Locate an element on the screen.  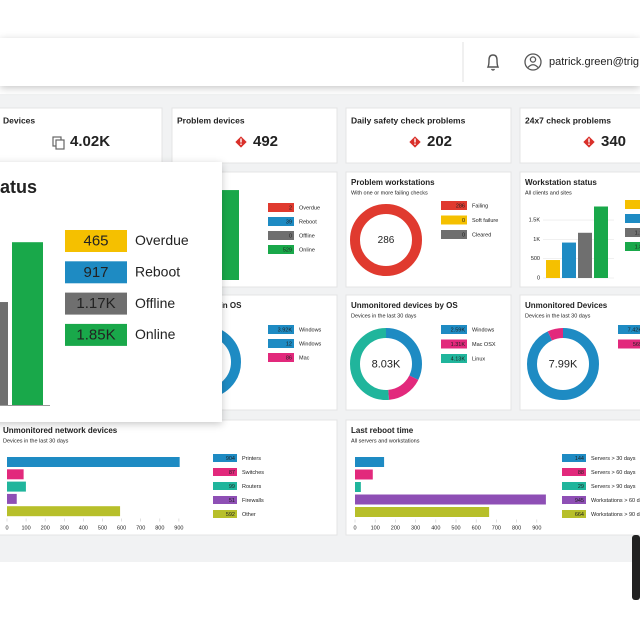
legend-name: Routers is located at coordinates (252, 487).